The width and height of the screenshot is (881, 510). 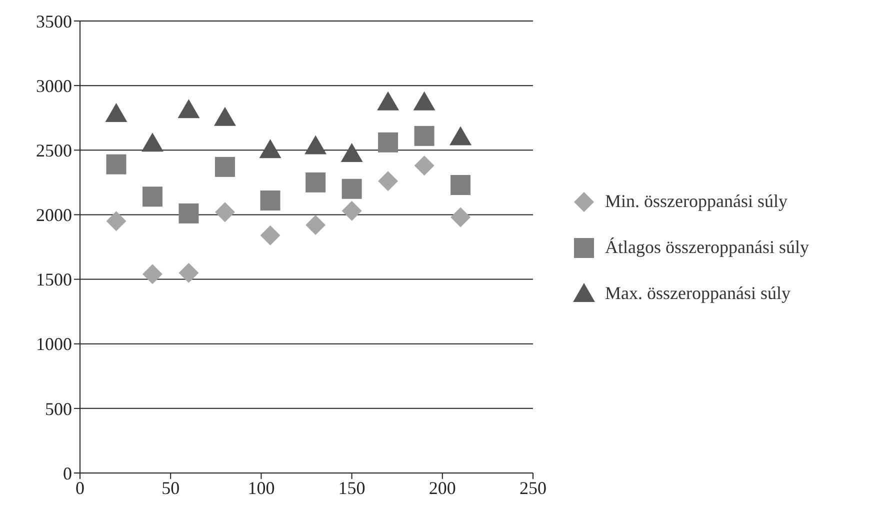 I want to click on x-tick-label: 100, so click(x=261, y=488).